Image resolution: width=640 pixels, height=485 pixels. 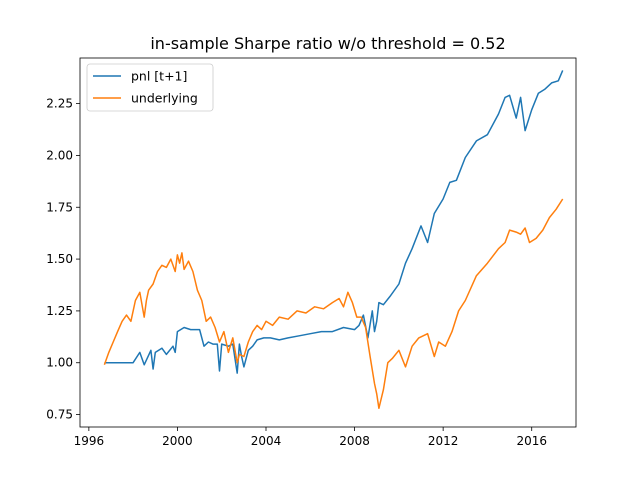 I want to click on legend-label: pnl [t+1], so click(x=159, y=76).